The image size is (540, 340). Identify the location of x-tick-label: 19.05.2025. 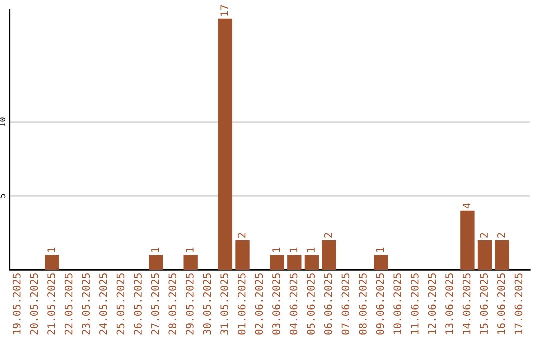
(16, 304).